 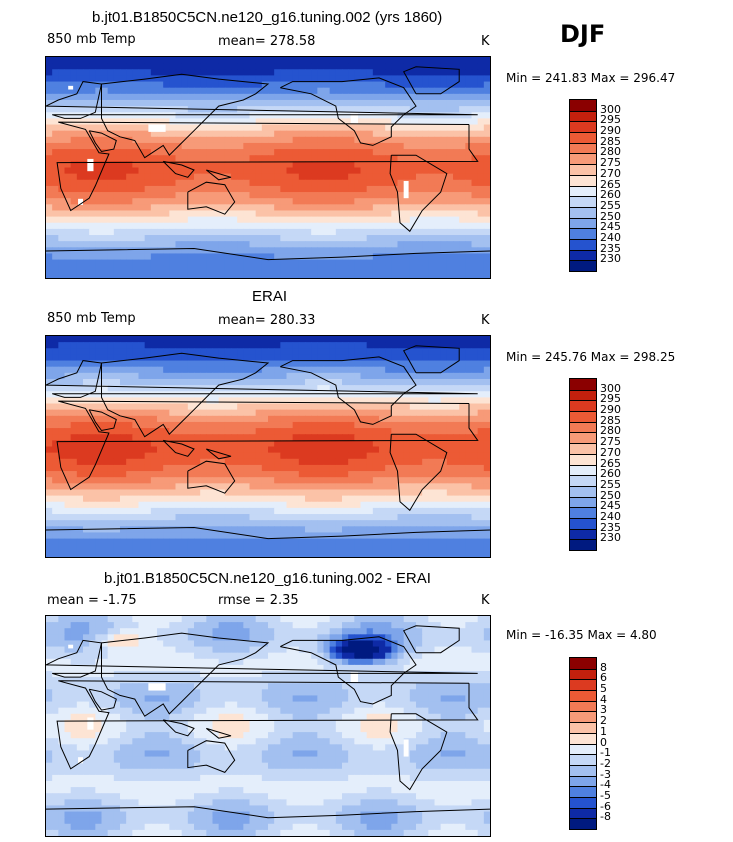 What do you see at coordinates (603, 731) in the screenshot?
I see `colorbar-tick-label: 1` at bounding box center [603, 731].